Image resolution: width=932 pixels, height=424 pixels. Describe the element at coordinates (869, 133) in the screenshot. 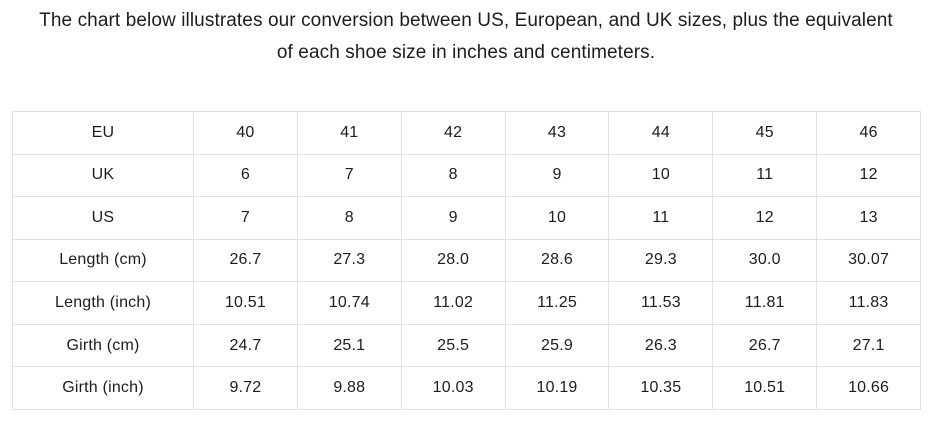

I see `value-cell: 46` at that location.